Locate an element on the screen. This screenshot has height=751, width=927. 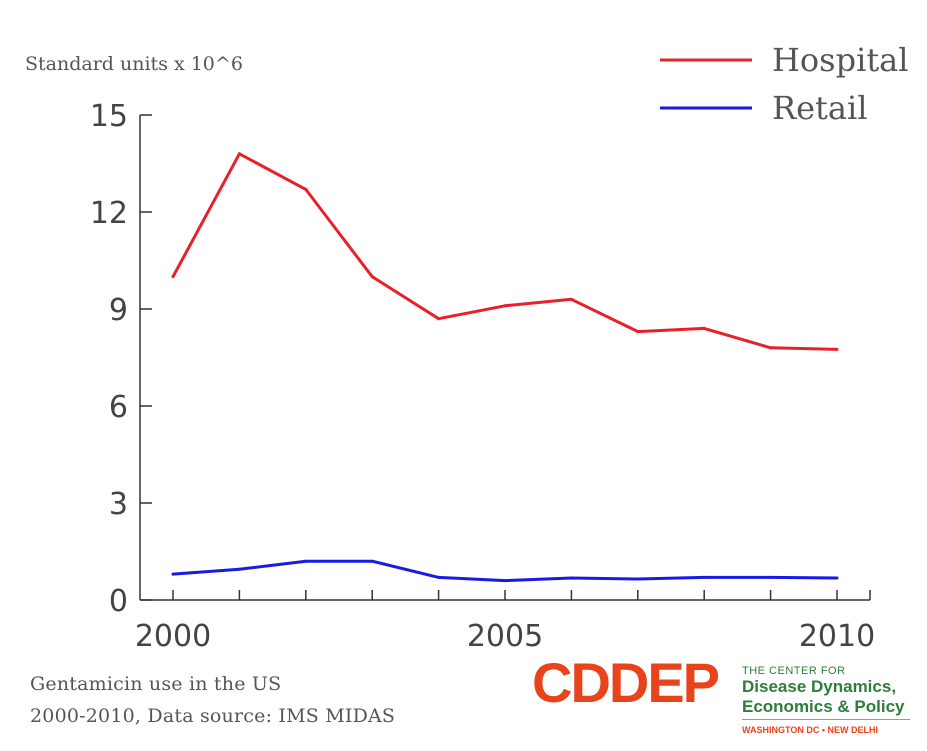
y-axis-label: Standard units x 10^6 is located at coordinates (134, 64).